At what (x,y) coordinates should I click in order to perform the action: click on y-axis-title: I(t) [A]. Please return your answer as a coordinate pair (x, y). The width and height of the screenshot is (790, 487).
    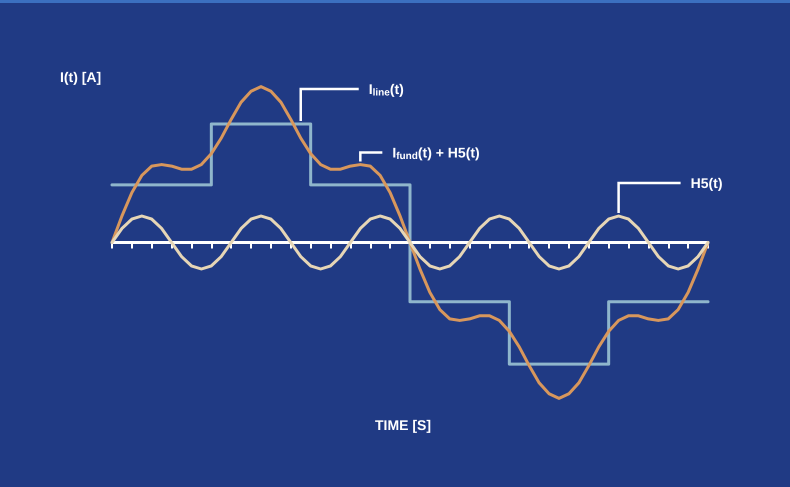
    Looking at the image, I should click on (81, 77).